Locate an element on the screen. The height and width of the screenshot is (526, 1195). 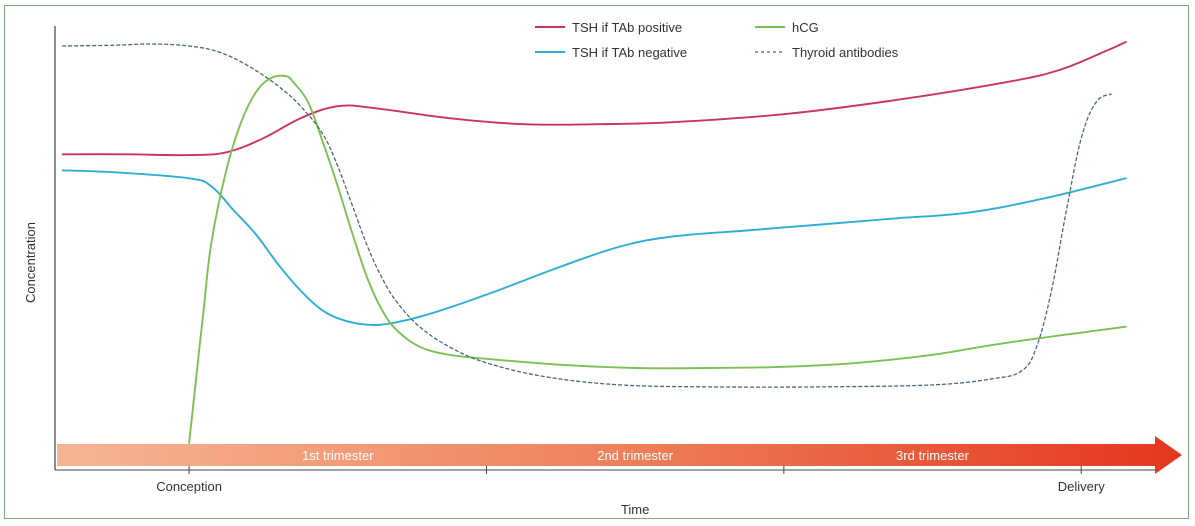
x-tick-label: Conception is located at coordinates (189, 486).